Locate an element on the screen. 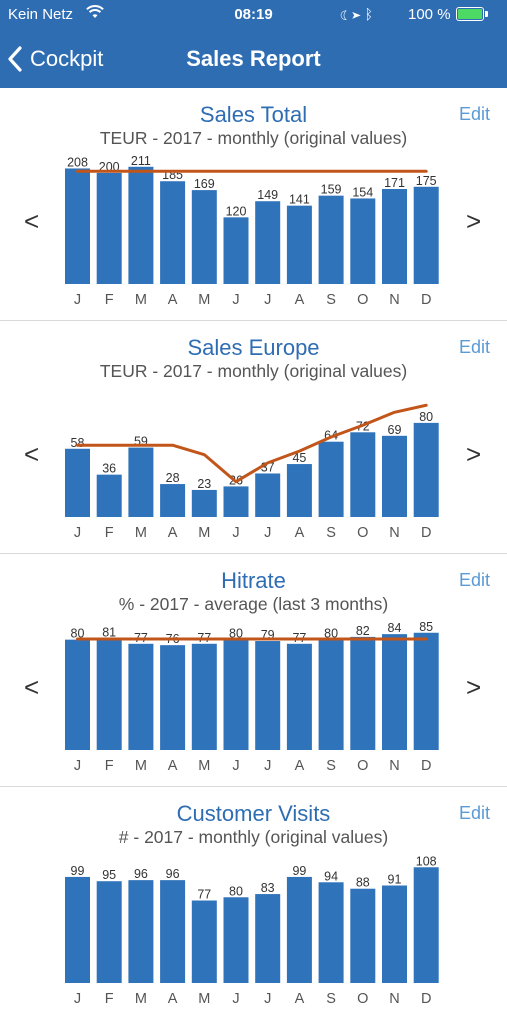 The width and height of the screenshot is (507, 1020). data-label: 99 is located at coordinates (299, 871).